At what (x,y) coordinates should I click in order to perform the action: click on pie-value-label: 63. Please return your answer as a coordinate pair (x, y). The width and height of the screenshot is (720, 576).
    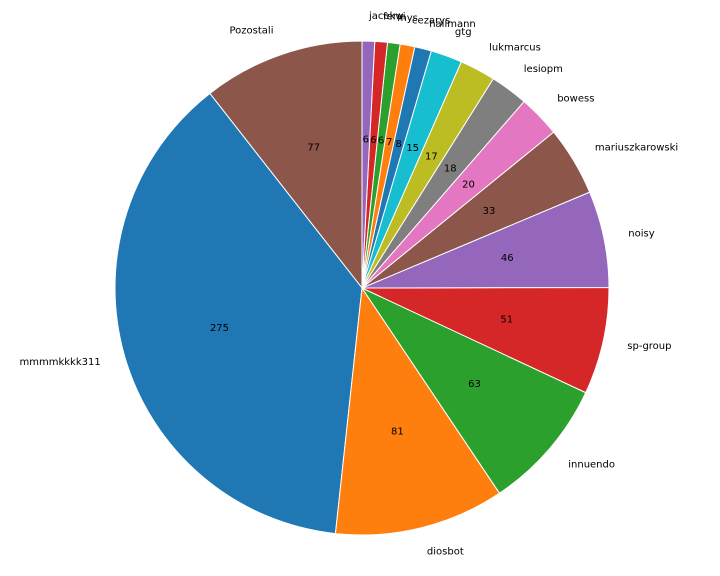
    Looking at the image, I should click on (474, 384).